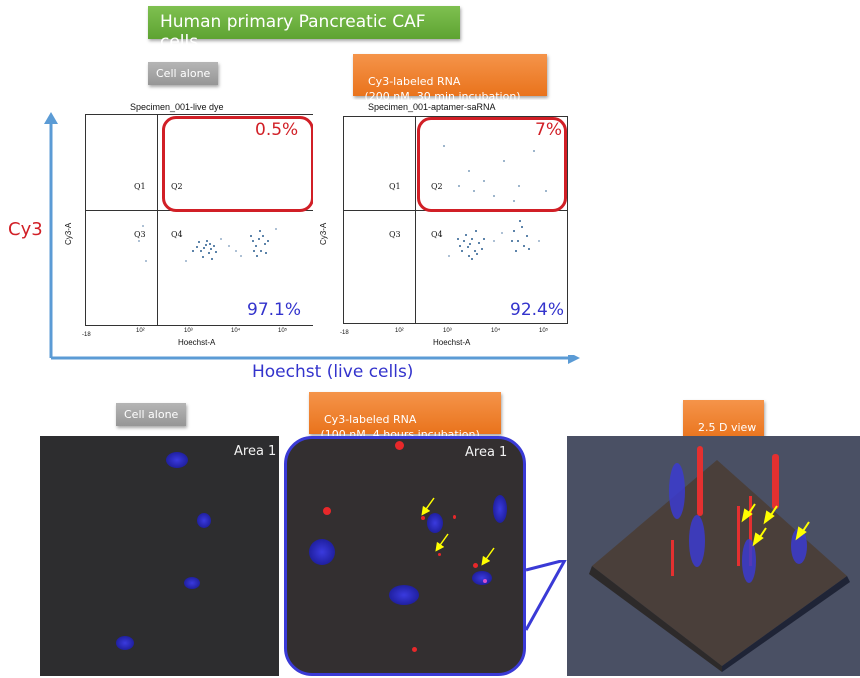 This screenshot has height=678, width=860. Describe the element at coordinates (177, 107) in the screenshot. I see `specimen-title: Specimen_001-live dye` at that location.